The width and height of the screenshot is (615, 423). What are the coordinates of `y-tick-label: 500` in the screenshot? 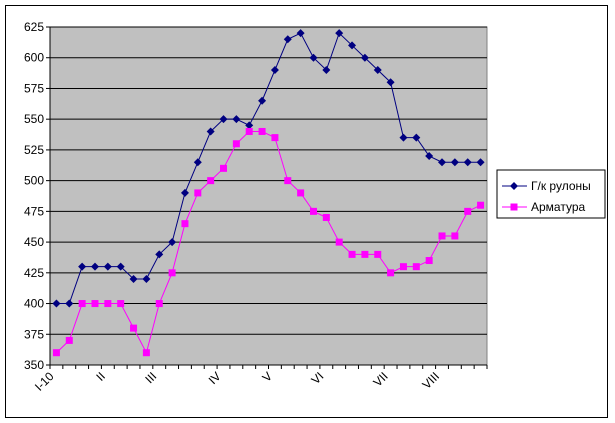 It's located at (34, 181).